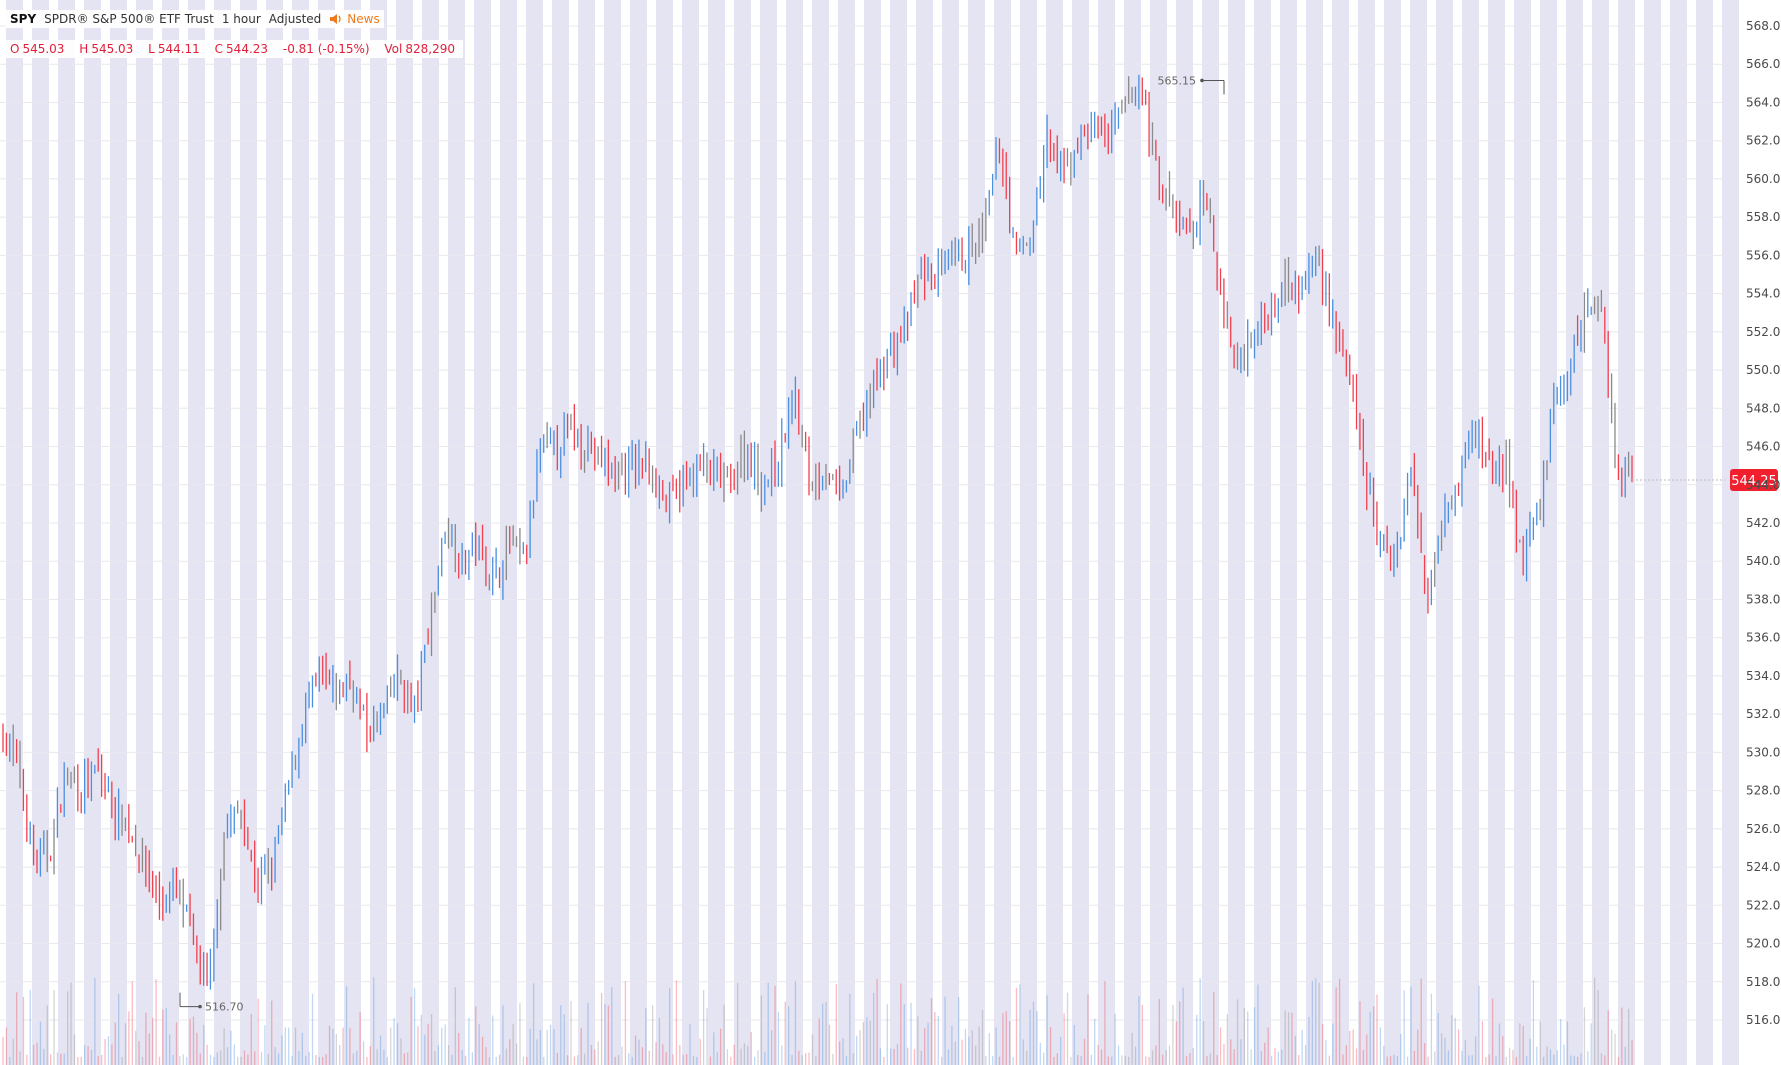 The image size is (1781, 1065). I want to click on y-tick-label: 564.00, so click(1763, 102).